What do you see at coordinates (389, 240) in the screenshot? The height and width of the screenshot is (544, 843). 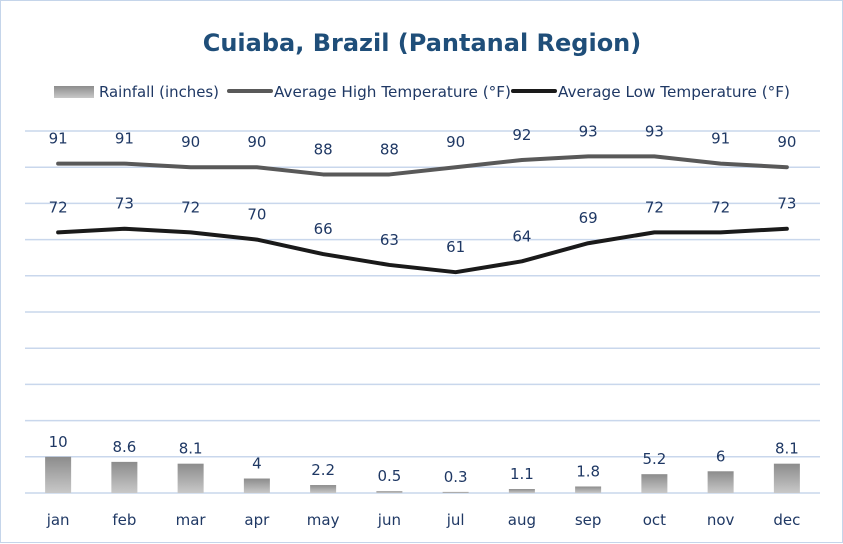 I see `low-temp-data-label: 63` at bounding box center [389, 240].